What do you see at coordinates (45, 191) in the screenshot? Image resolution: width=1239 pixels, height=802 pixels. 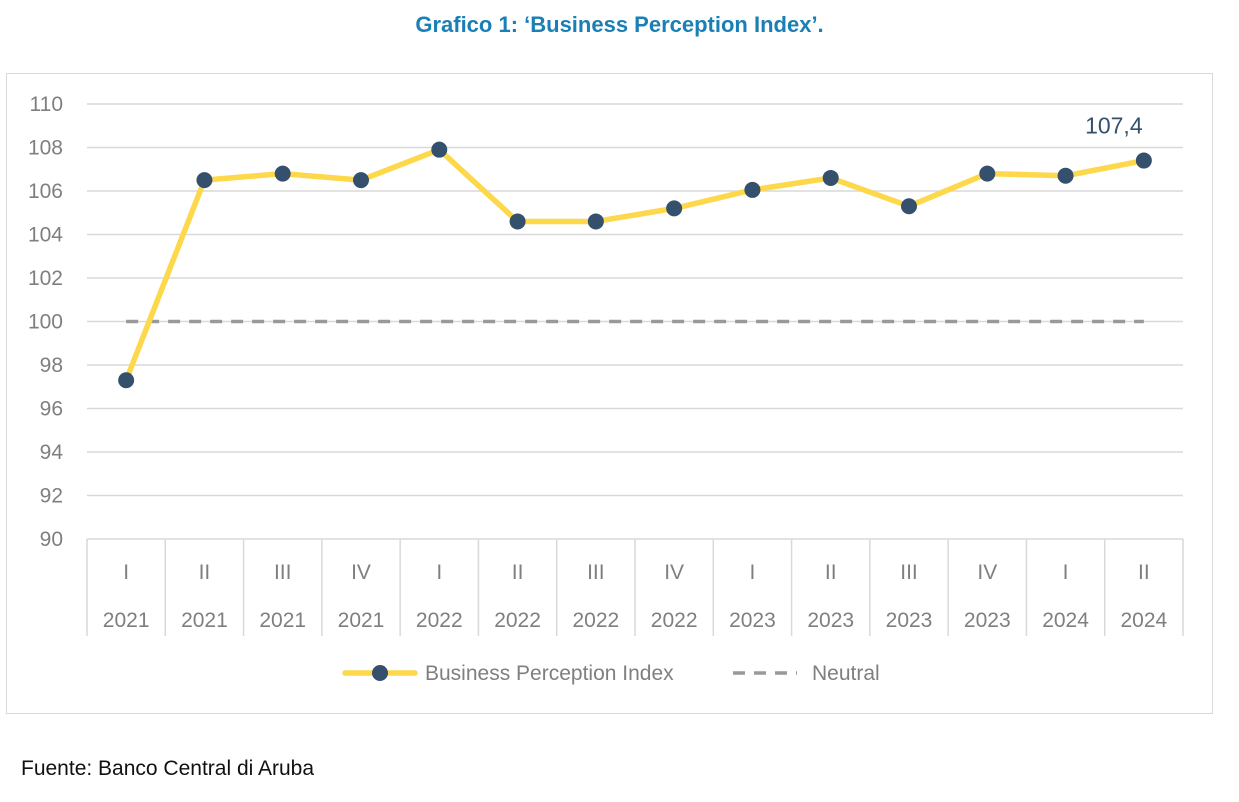 I see `y-tick-label: 106` at bounding box center [45, 191].